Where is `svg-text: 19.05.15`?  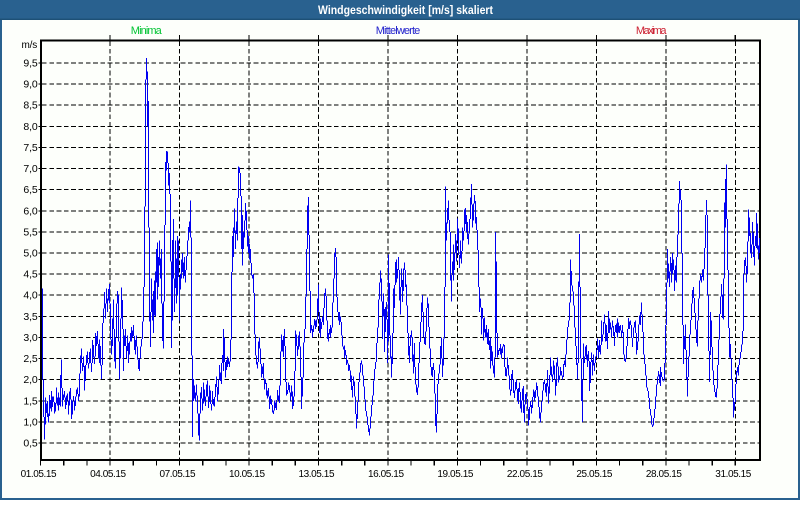
svg-text: 19.05.15 is located at coordinates (455, 474).